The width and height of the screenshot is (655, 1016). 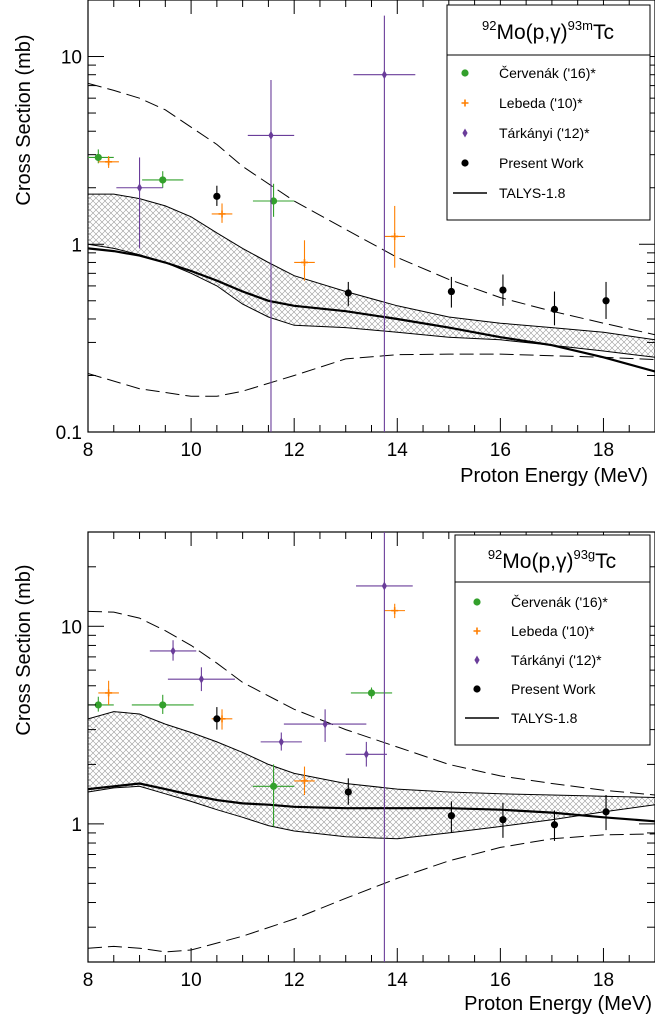 I want to click on legend-label: Lebeda ('10)*, so click(x=553, y=631).